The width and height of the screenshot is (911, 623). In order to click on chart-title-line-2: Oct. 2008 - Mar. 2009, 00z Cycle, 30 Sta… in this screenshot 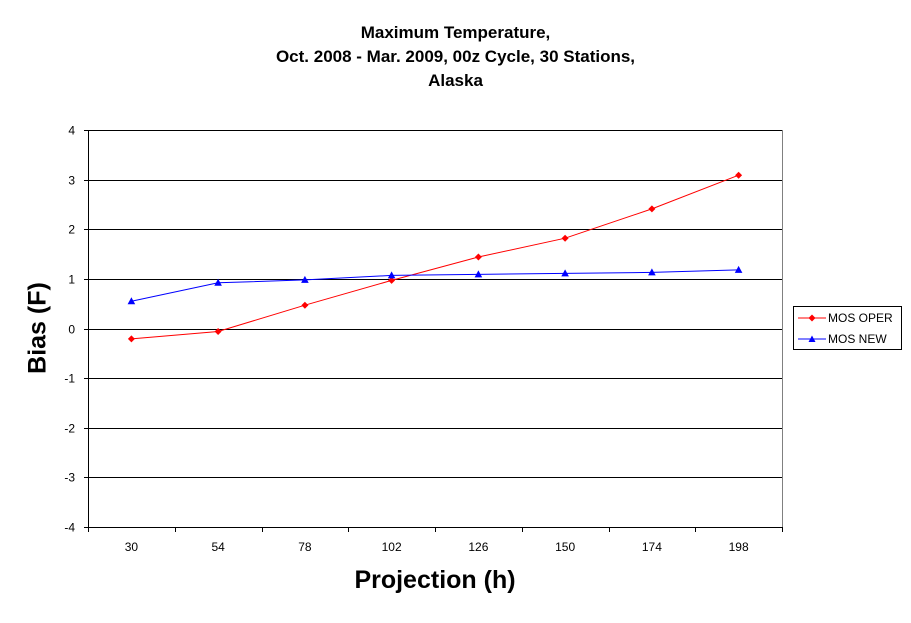, I will do `click(455, 56)`.